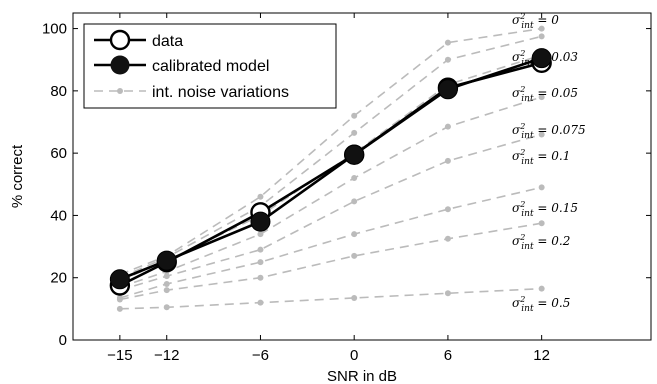 This screenshot has height=384, width=657. Describe the element at coordinates (54, 29) in the screenshot. I see `y-tick-label: 100` at that location.